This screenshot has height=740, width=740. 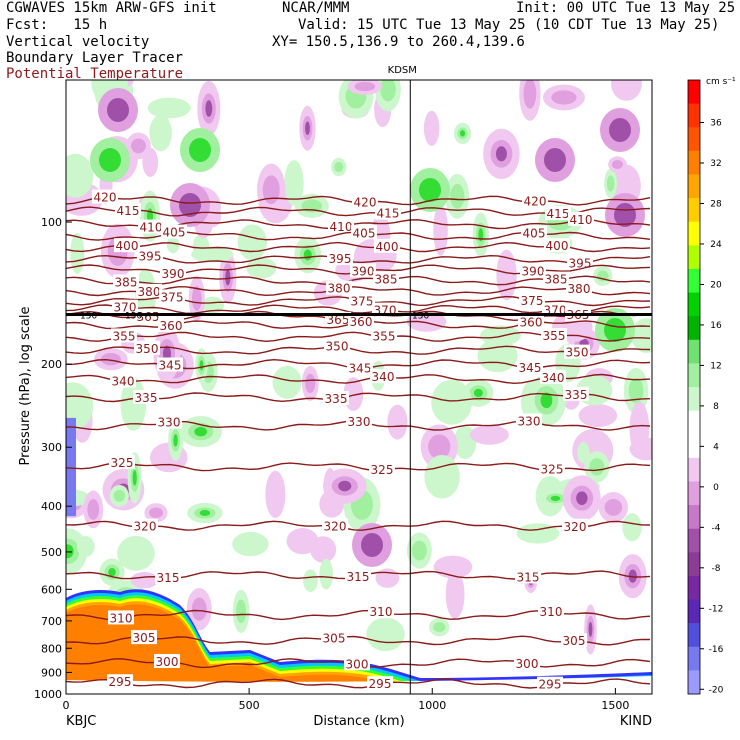 What do you see at coordinates (716, 447) in the screenshot?
I see `colorbar-tick-label: 4` at bounding box center [716, 447].